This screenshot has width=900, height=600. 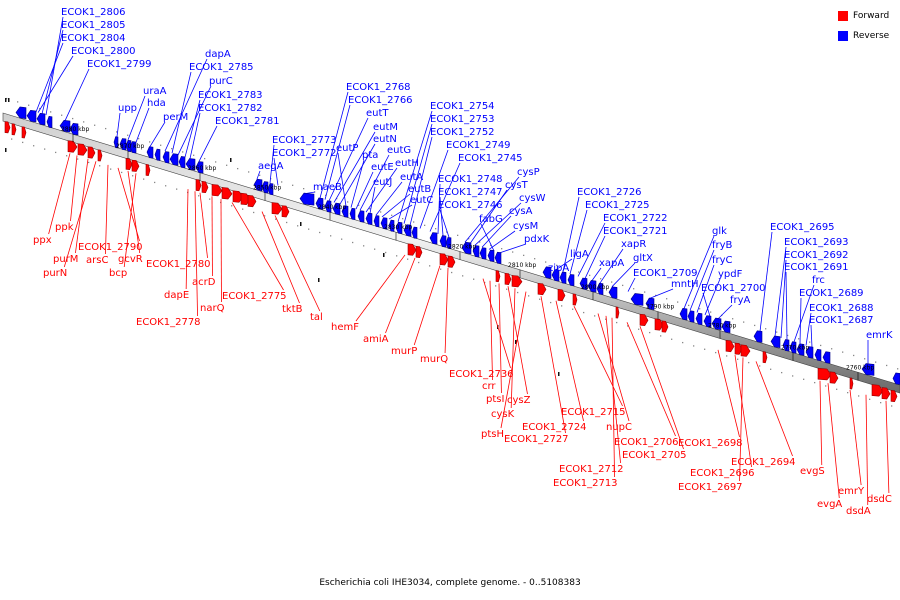 What do you see at coordinates (376, 339) in the screenshot?
I see `forward-gene-label-amia: amiA` at bounding box center [376, 339].